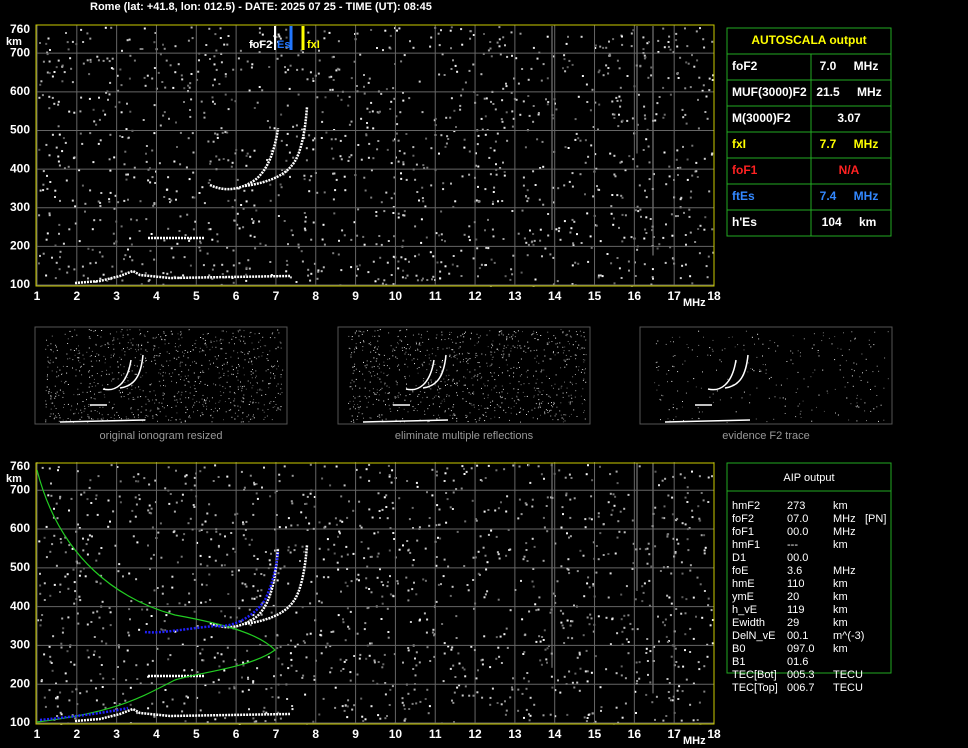 The image size is (968, 748). I want to click on x-tick-label: 17, so click(674, 296).